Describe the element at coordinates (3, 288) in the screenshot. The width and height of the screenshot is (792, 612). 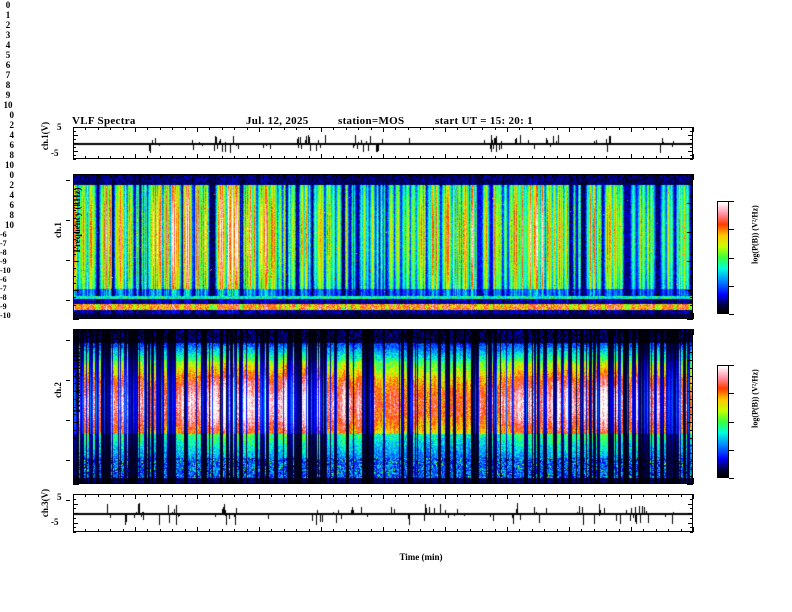
I see `colorbar-tick-label-1: -7` at that location.